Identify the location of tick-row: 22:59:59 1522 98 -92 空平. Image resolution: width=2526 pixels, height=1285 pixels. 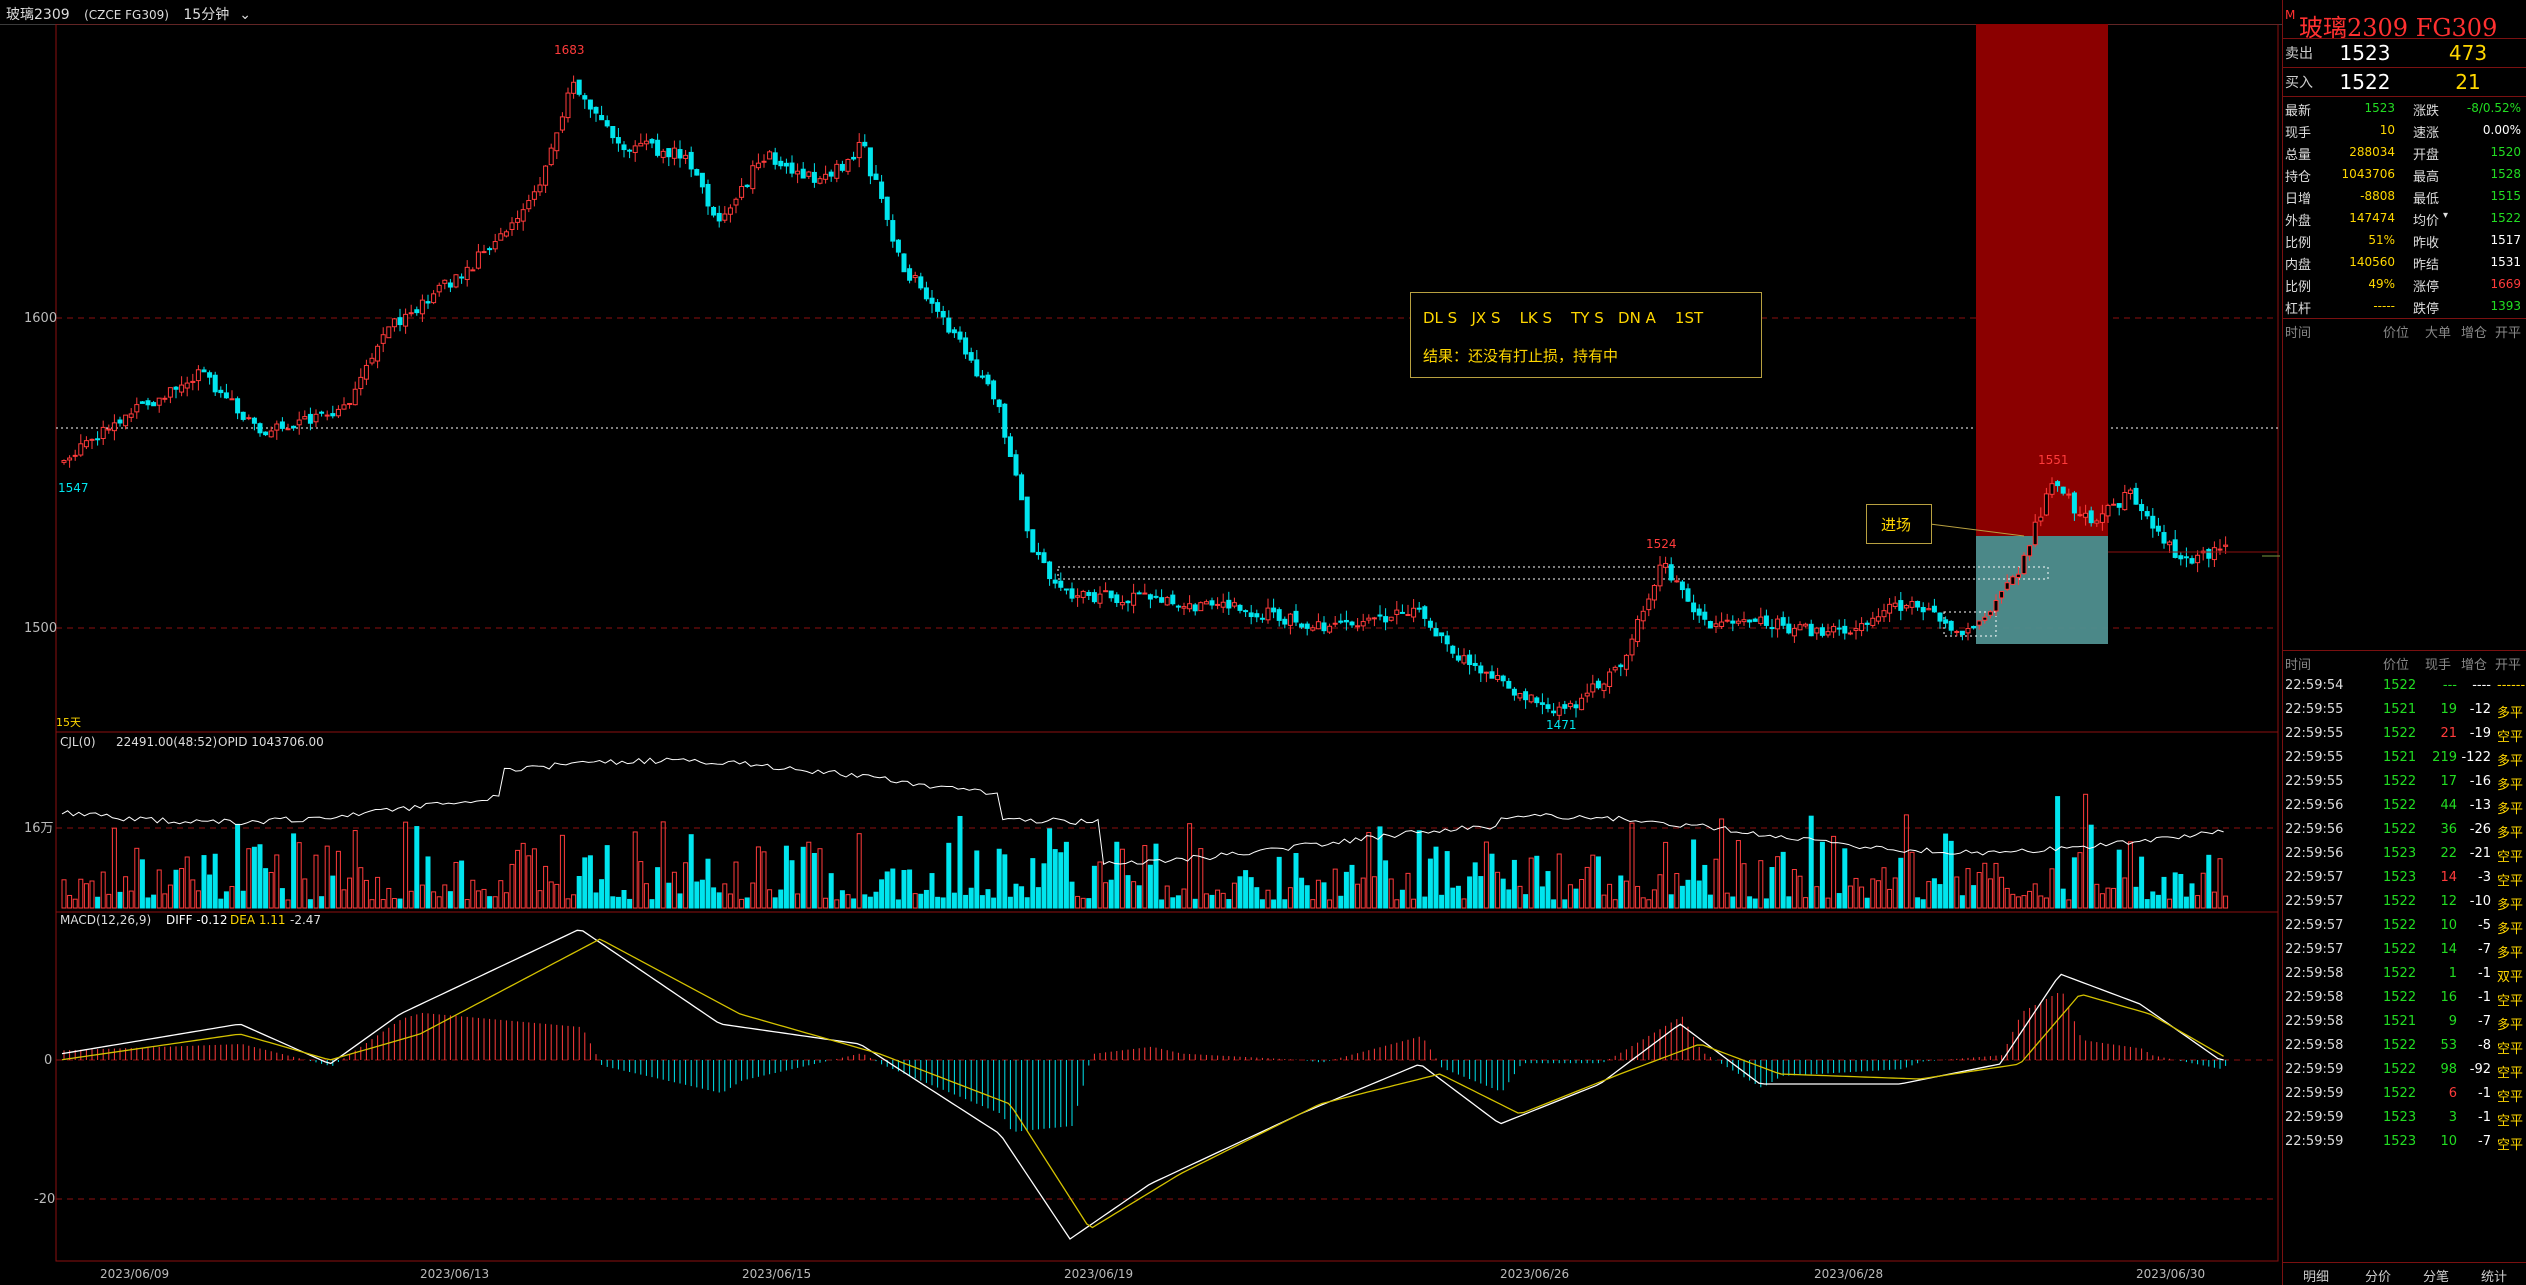
(2404, 1070).